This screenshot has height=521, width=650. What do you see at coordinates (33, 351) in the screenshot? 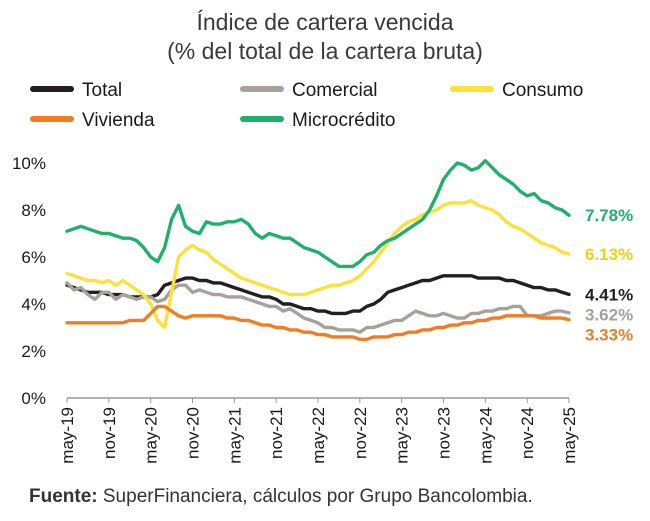
I see `y-tick-label: 2%` at bounding box center [33, 351].